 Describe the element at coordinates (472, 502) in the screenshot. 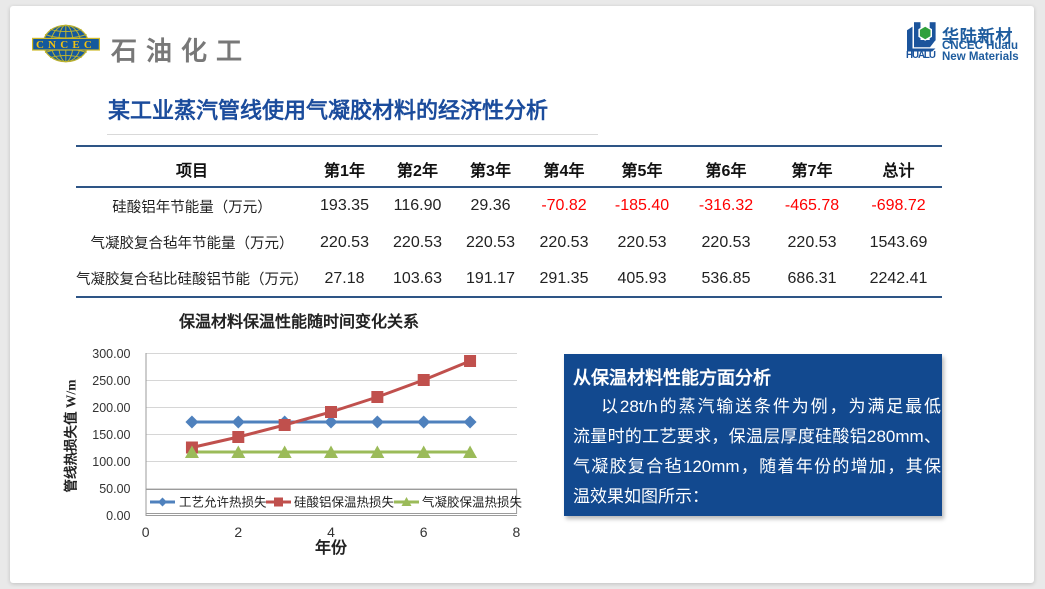

I see `svg-text: 气凝胶保温热损失` at that location.